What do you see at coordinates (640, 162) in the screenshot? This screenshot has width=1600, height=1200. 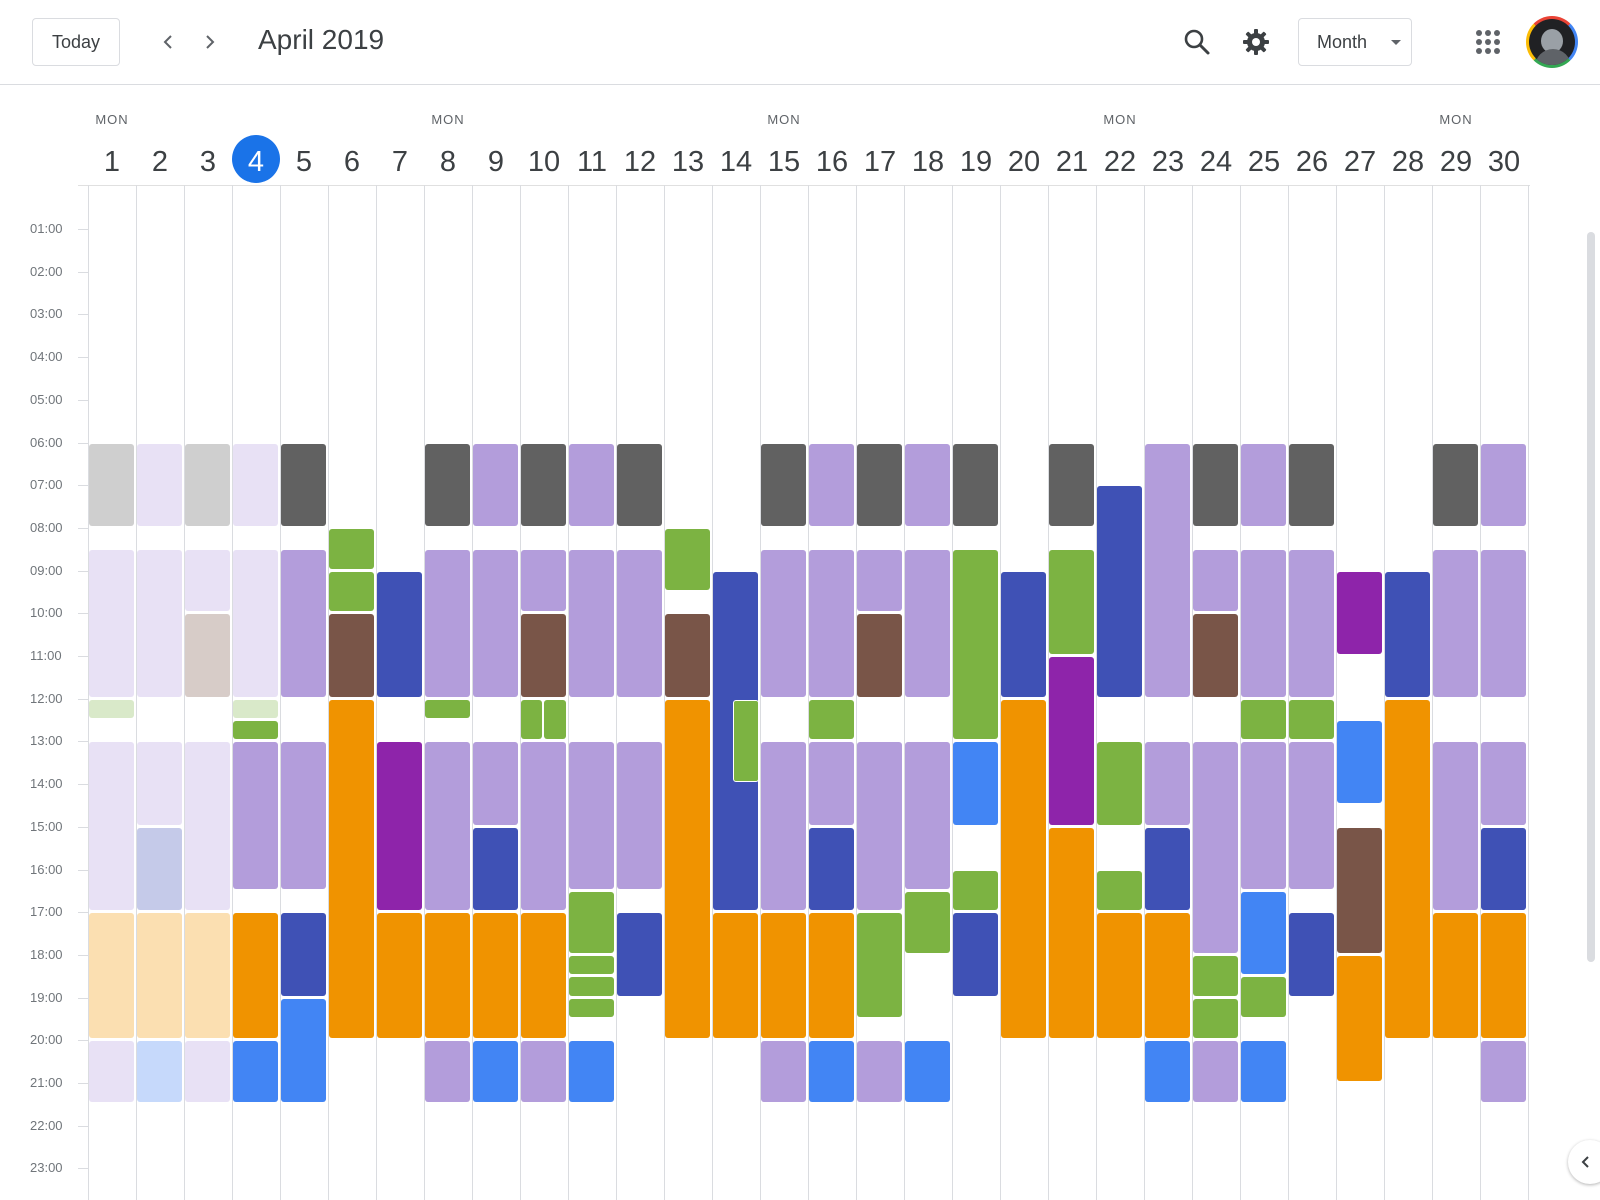 I see `day-number-12: 12` at bounding box center [640, 162].